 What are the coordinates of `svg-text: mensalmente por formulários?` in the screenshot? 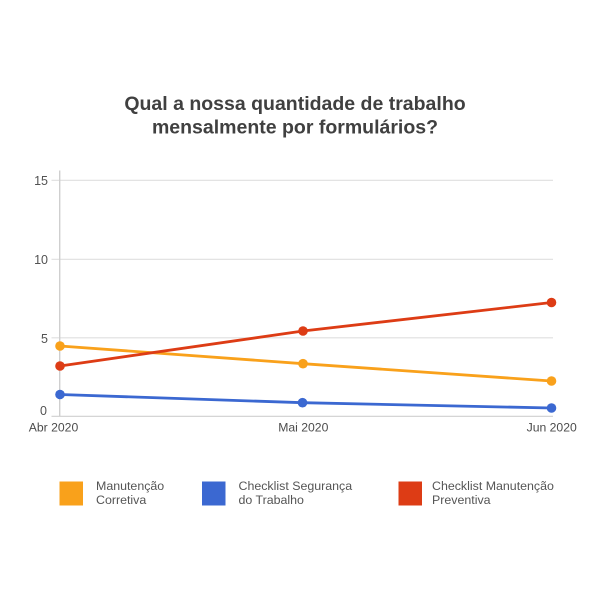 It's located at (295, 128).